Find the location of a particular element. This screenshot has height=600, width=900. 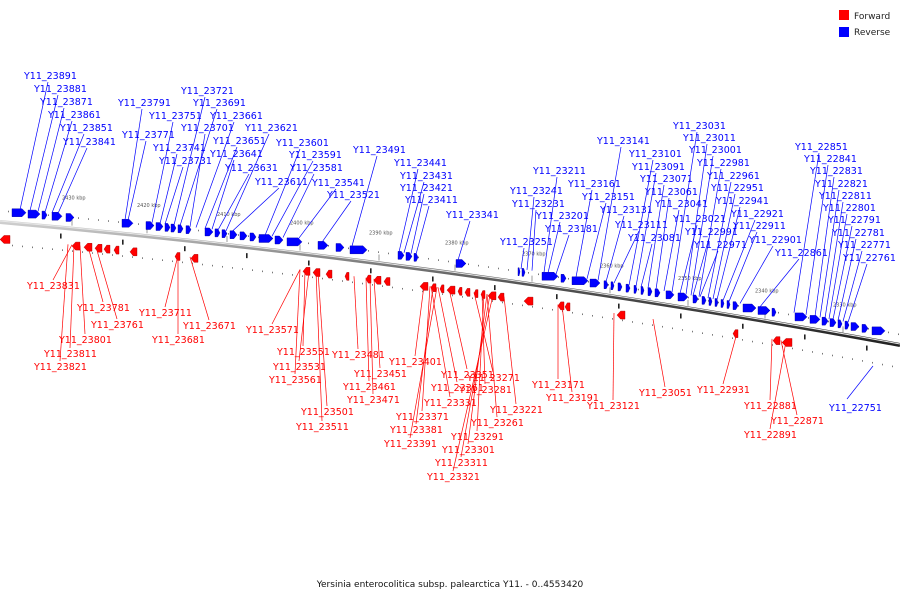

gene-label-y11_22881: Y11_22881 is located at coordinates (770, 406).